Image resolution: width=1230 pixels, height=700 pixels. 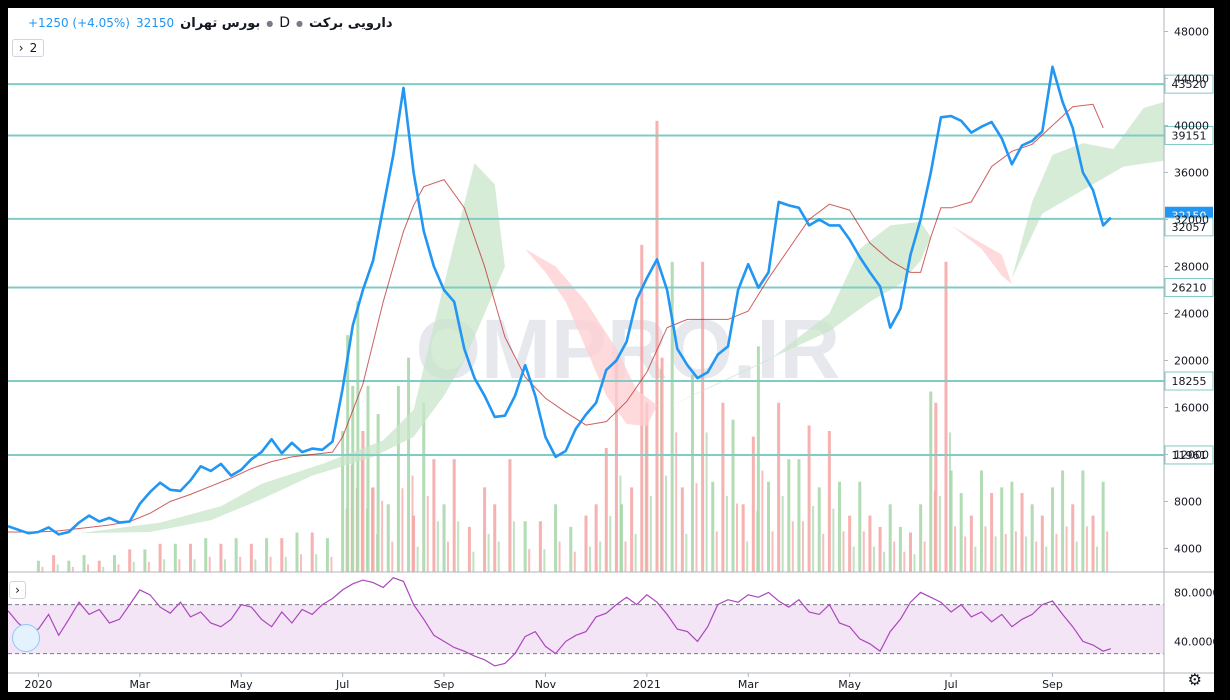 What do you see at coordinates (241, 684) in the screenshot?
I see `x-tick-label: May` at bounding box center [241, 684].